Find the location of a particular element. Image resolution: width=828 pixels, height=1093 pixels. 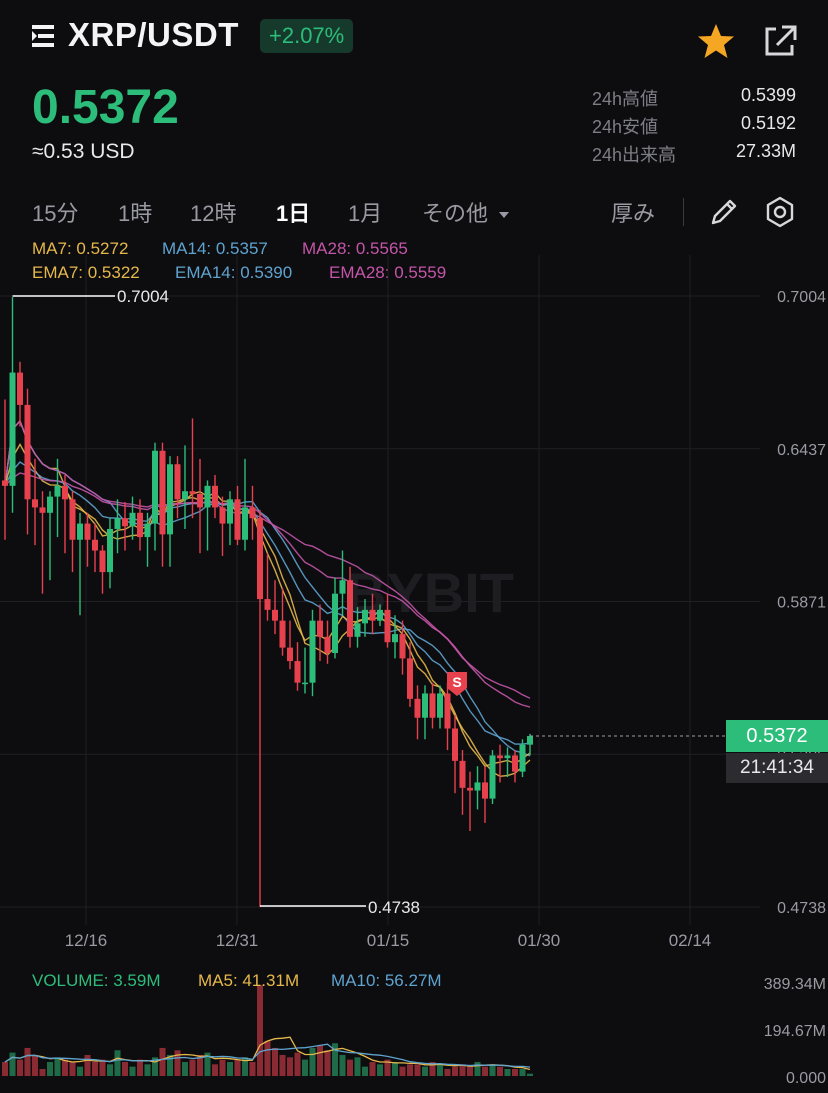

tab-12h: 12時 is located at coordinates (213, 213).